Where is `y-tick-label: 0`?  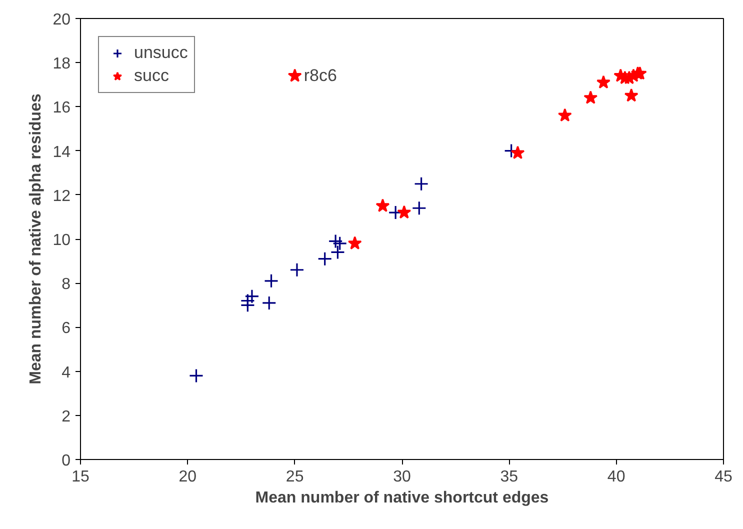
y-tick-label: 0 is located at coordinates (66, 461).